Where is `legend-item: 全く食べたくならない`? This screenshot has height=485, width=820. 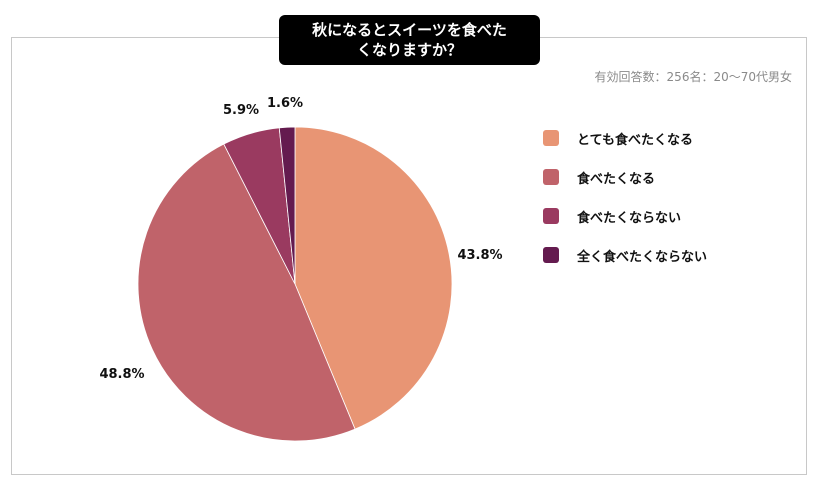
legend-item: 全く食べたくならない is located at coordinates (625, 255).